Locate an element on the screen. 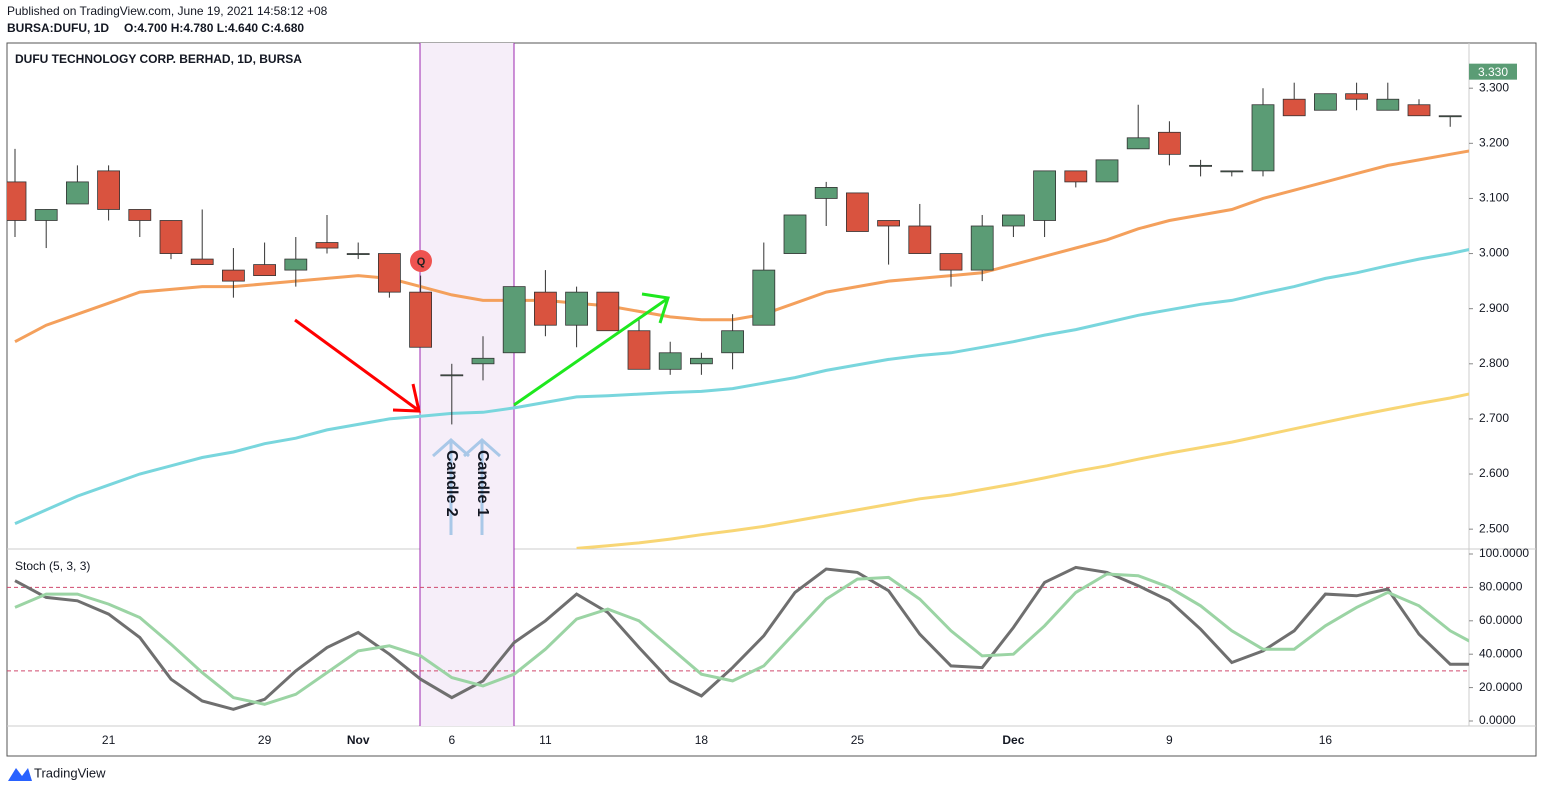 The width and height of the screenshot is (1543, 792). ohlc: O:4.700 H:4.780 L:4.640 C:4.680 is located at coordinates (214, 28).